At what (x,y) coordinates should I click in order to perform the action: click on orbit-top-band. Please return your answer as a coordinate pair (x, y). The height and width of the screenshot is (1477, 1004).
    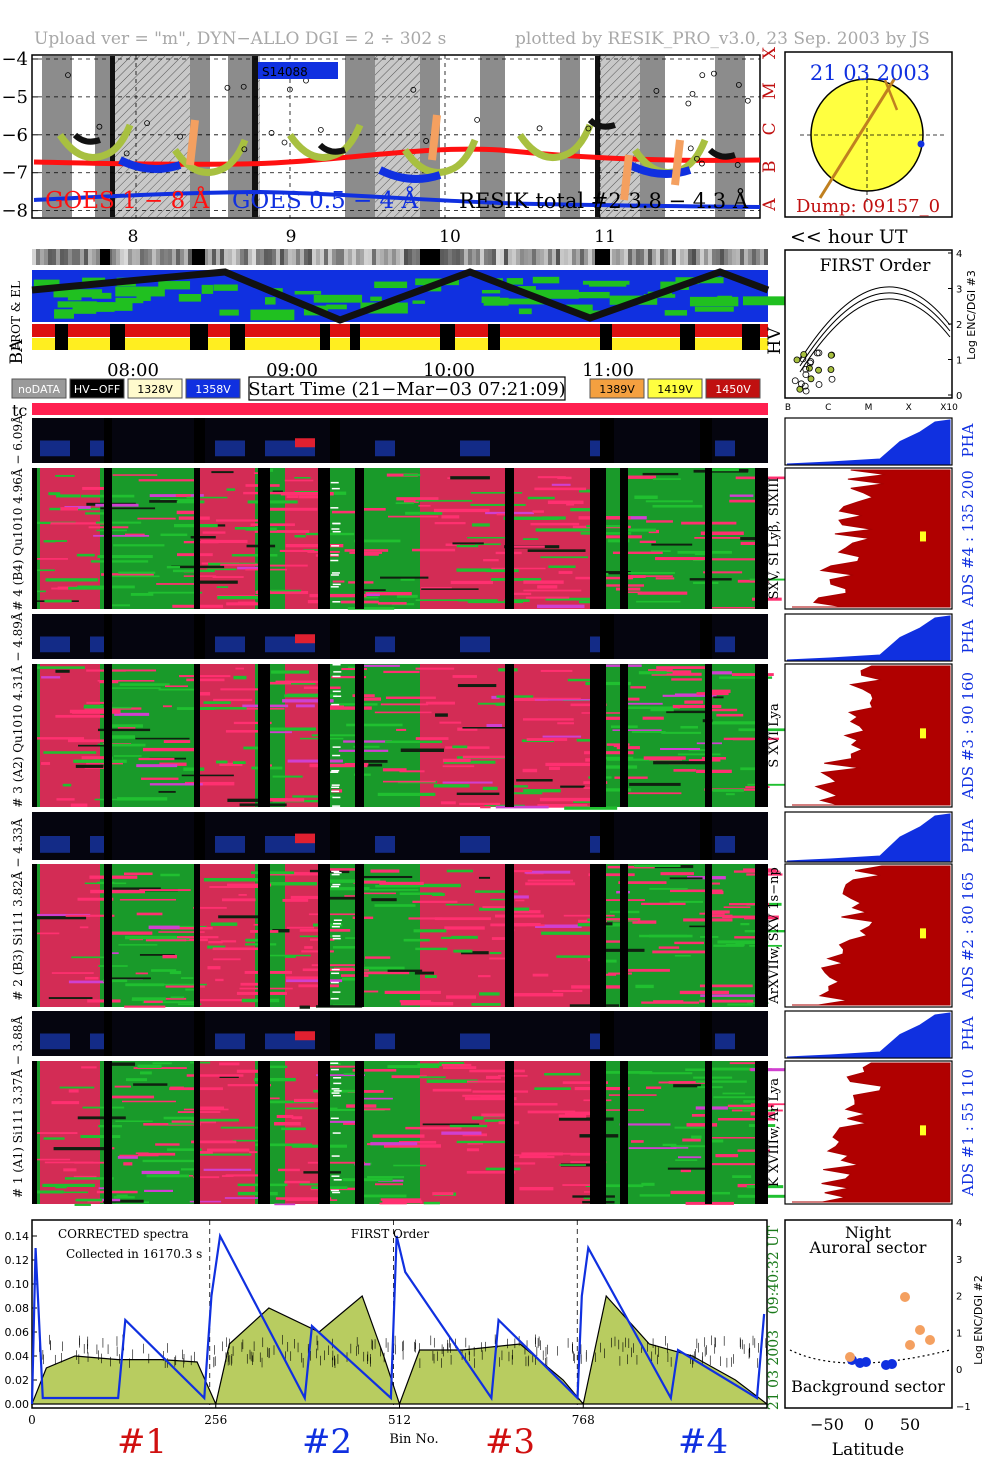
    Looking at the image, I should click on (400, 273).